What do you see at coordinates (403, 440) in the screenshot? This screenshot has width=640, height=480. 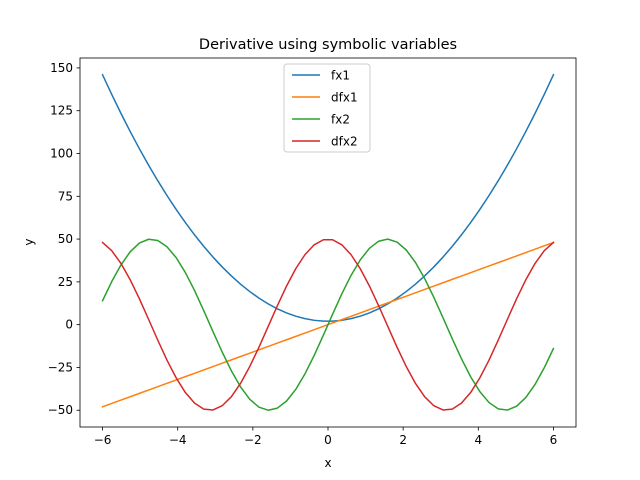 I see `x-tick-label: 2` at bounding box center [403, 440].